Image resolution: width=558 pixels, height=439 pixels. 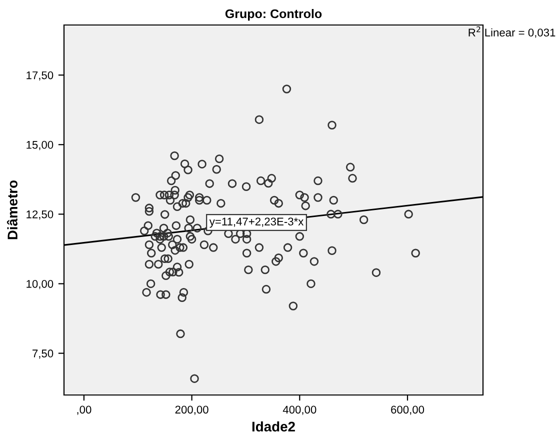 What do you see at coordinates (40, 215) in the screenshot?
I see `y-tick-label: 12,50` at bounding box center [40, 215].